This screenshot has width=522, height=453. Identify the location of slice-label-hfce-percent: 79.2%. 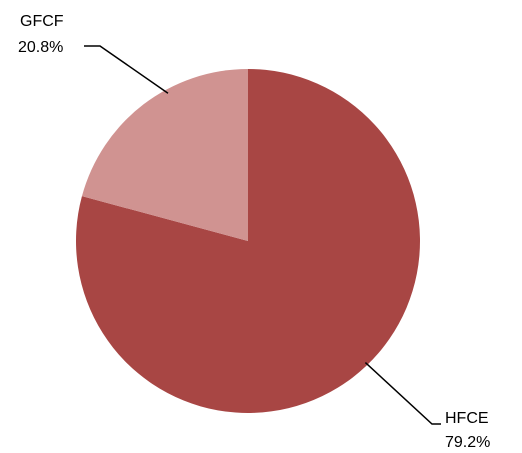
(467, 442).